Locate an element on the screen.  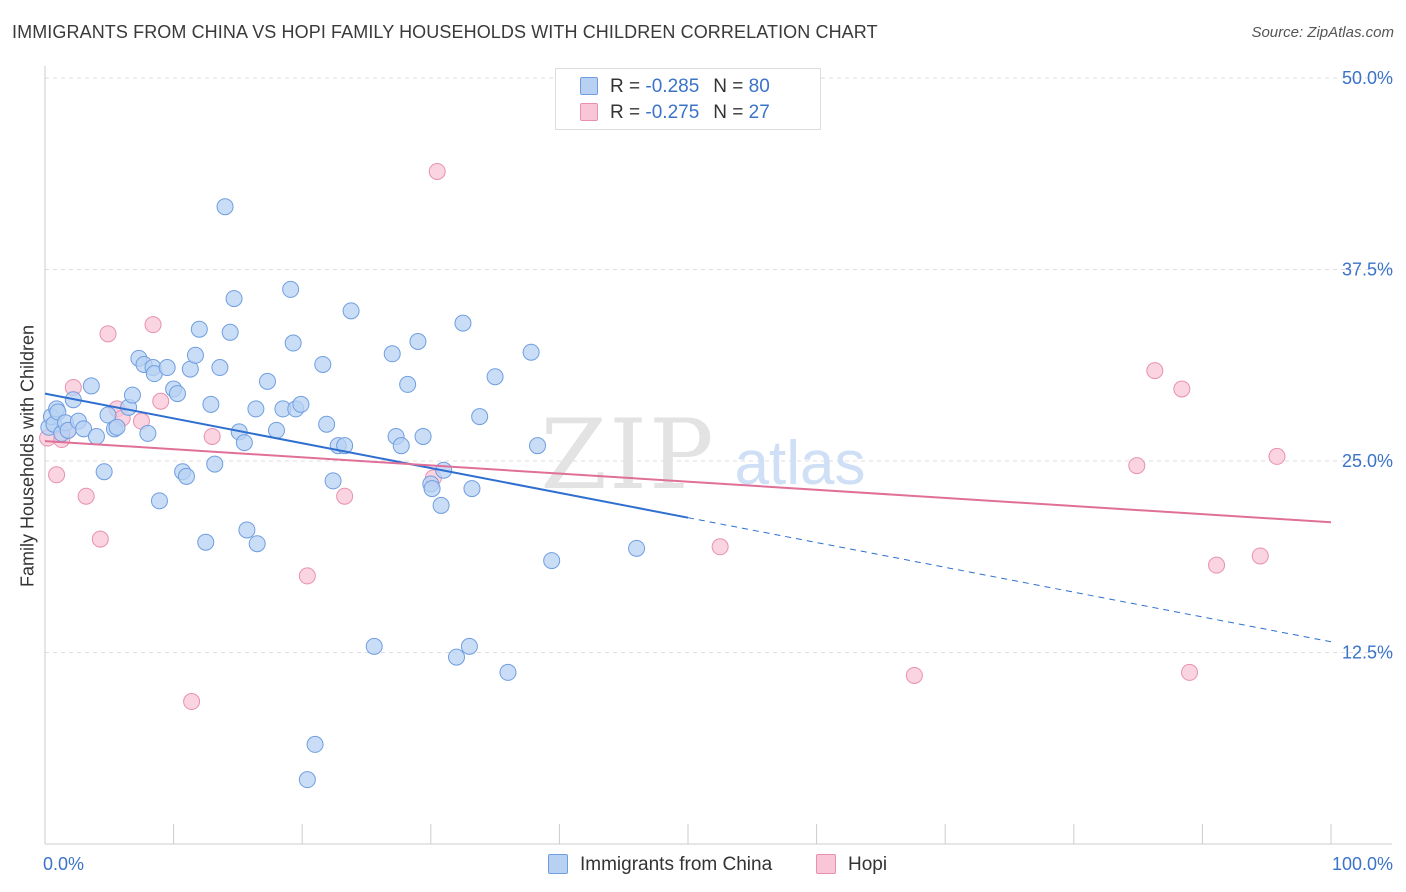
hopi-trend-line is located at coordinates (688, 482).